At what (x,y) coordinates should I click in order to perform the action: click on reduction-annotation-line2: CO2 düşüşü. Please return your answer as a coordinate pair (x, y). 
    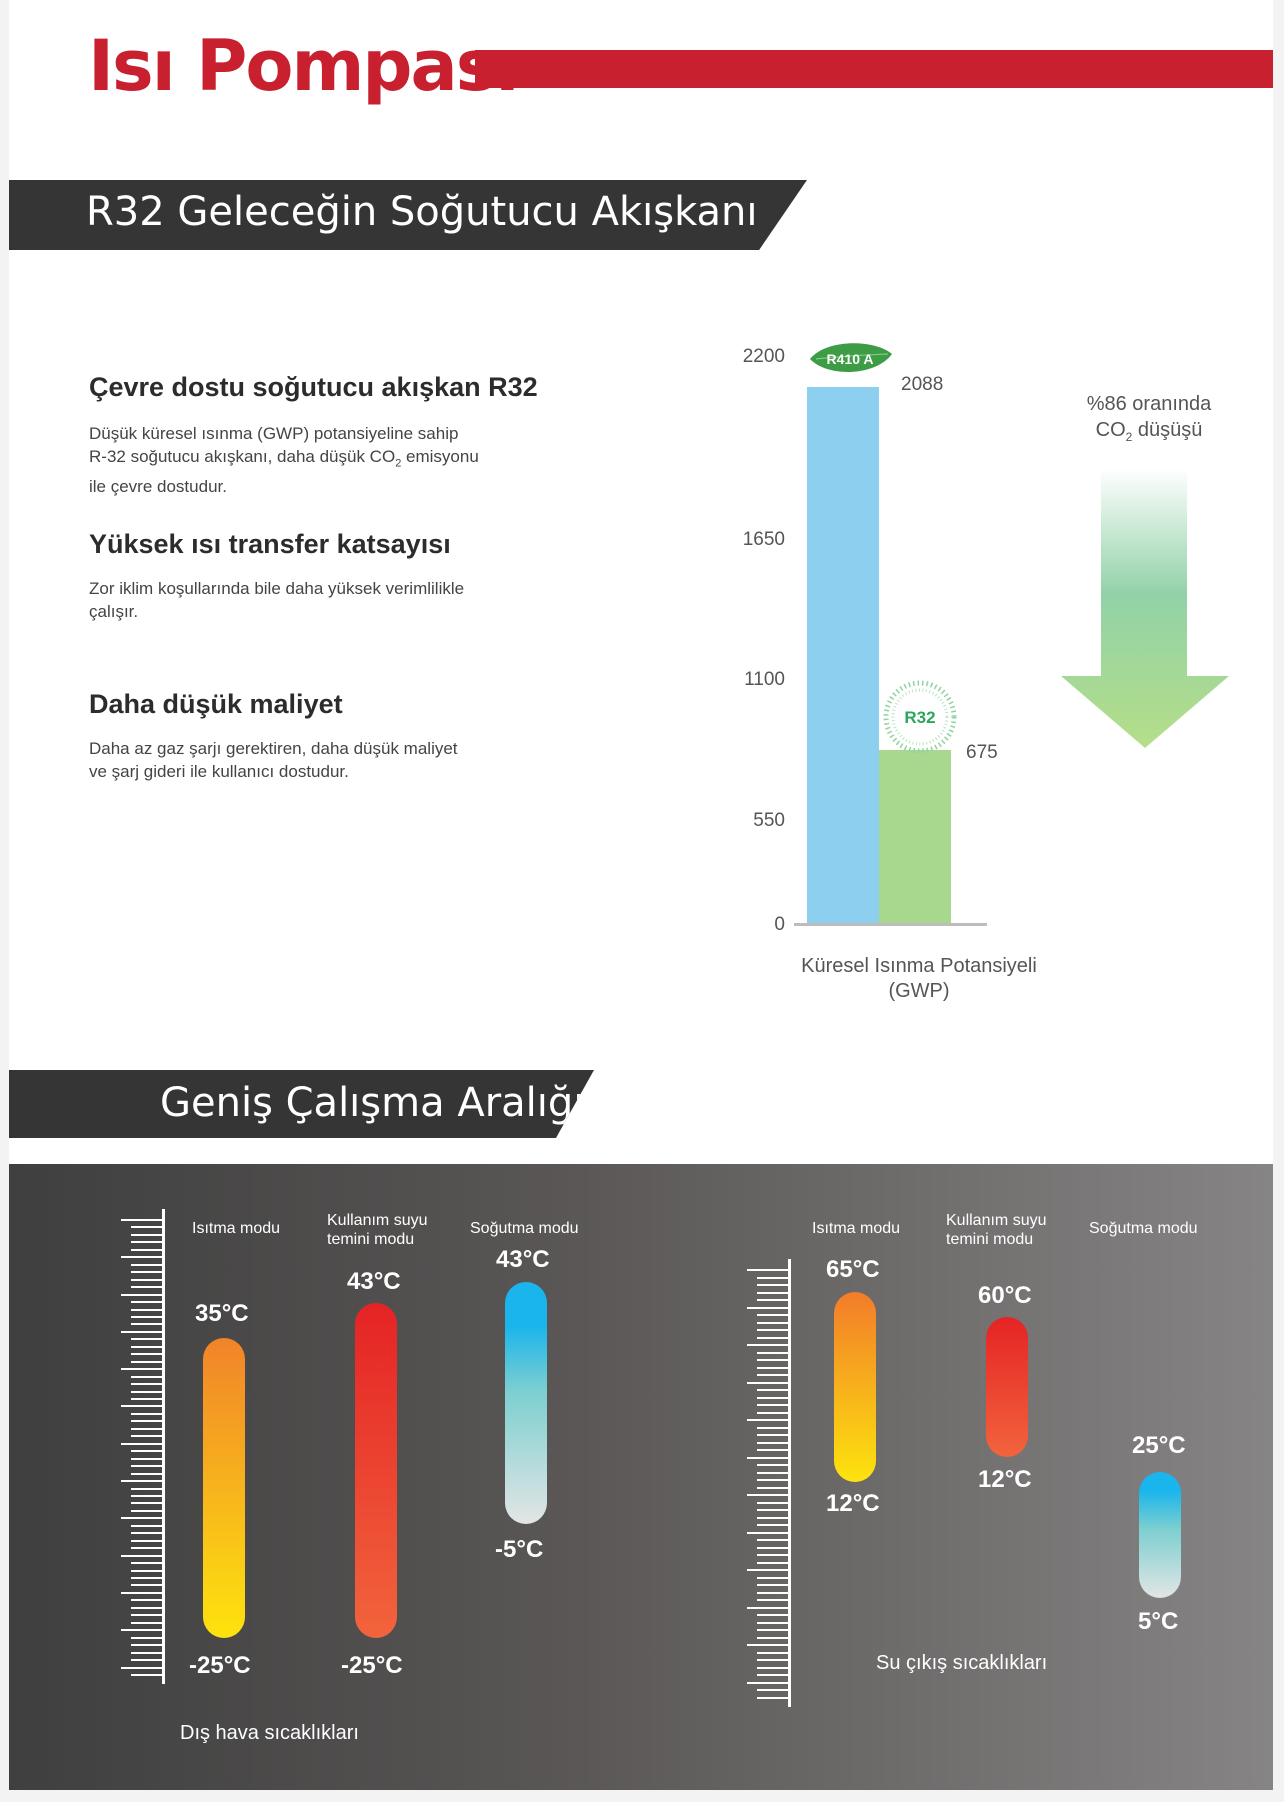
    Looking at the image, I should click on (1149, 431).